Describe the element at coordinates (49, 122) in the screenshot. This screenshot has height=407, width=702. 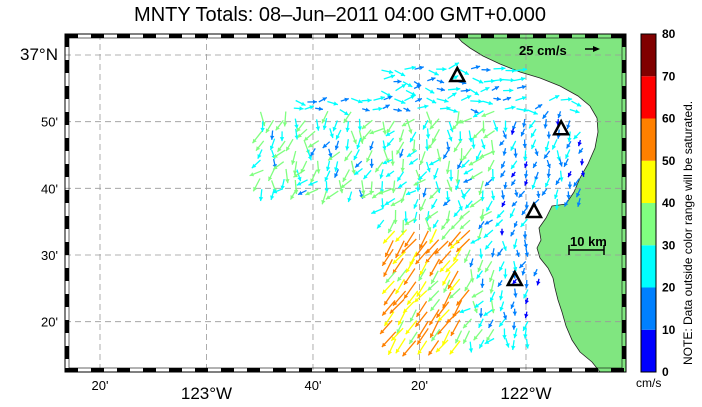
I see `lat-label: 50'` at that location.